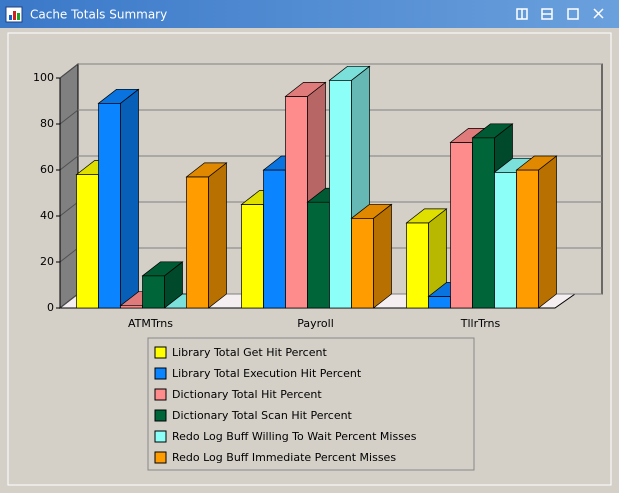 The image size is (619, 493). I want to click on legend, so click(311, 404).